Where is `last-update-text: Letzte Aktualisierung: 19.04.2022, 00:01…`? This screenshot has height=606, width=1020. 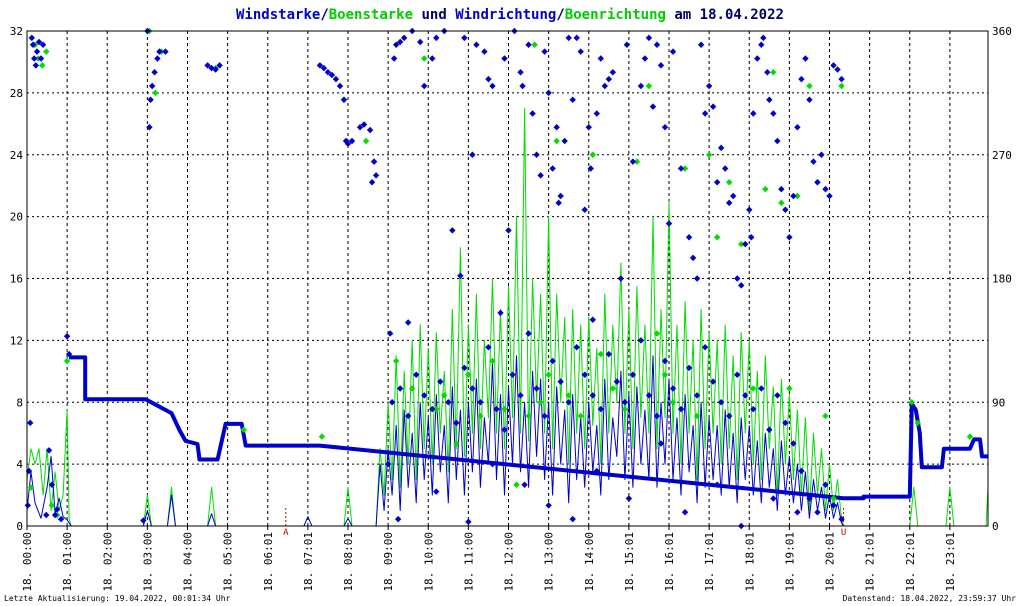 last-update-text: Letzte Aktualisierung: 19.04.2022, 00:01… is located at coordinates (117, 598).